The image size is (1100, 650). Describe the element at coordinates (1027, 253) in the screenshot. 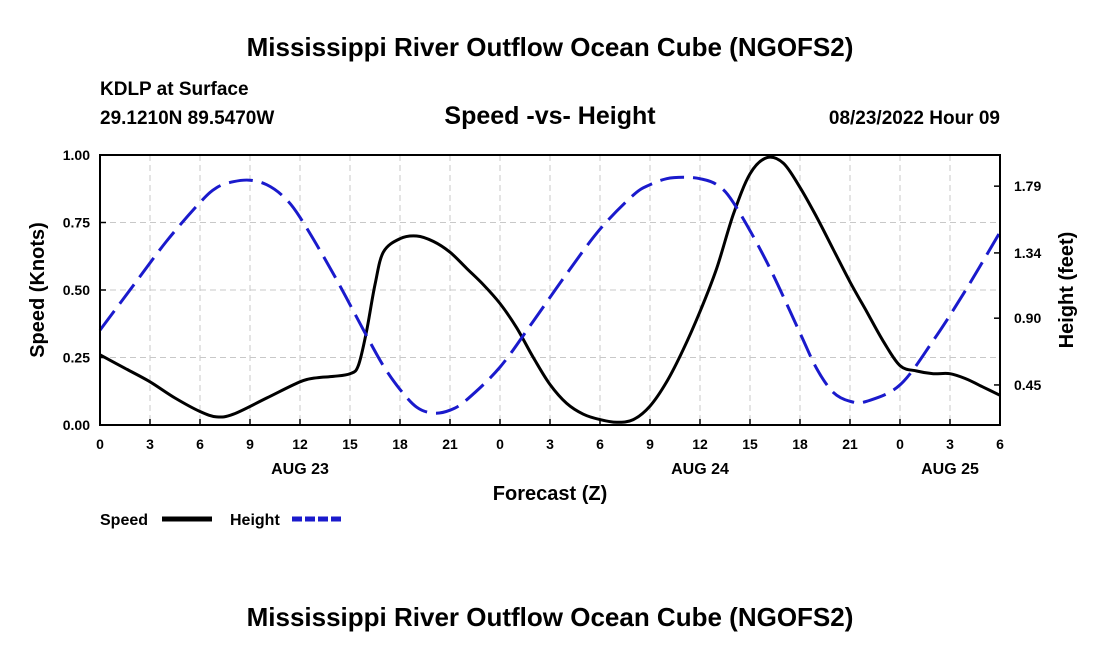

I see `y2-tick-label: 1.34` at that location.